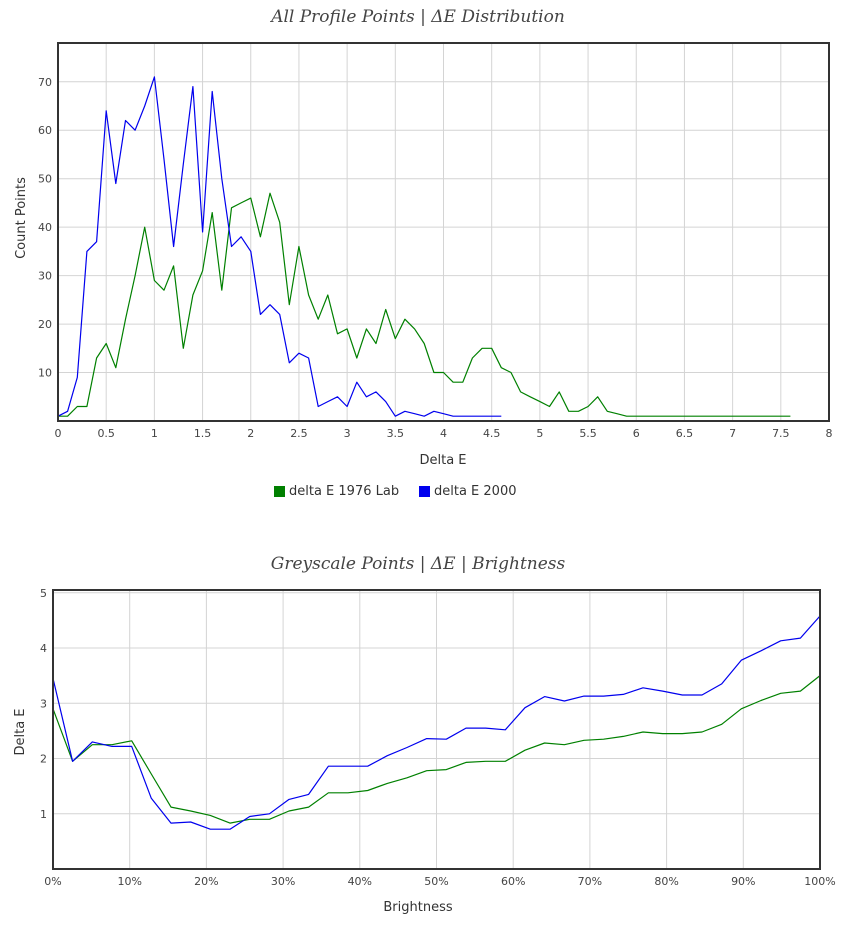 Image resolution: width=849 pixels, height=930 pixels. What do you see at coordinates (43, 814) in the screenshot?
I see `y-tick-label: 1` at bounding box center [43, 814].